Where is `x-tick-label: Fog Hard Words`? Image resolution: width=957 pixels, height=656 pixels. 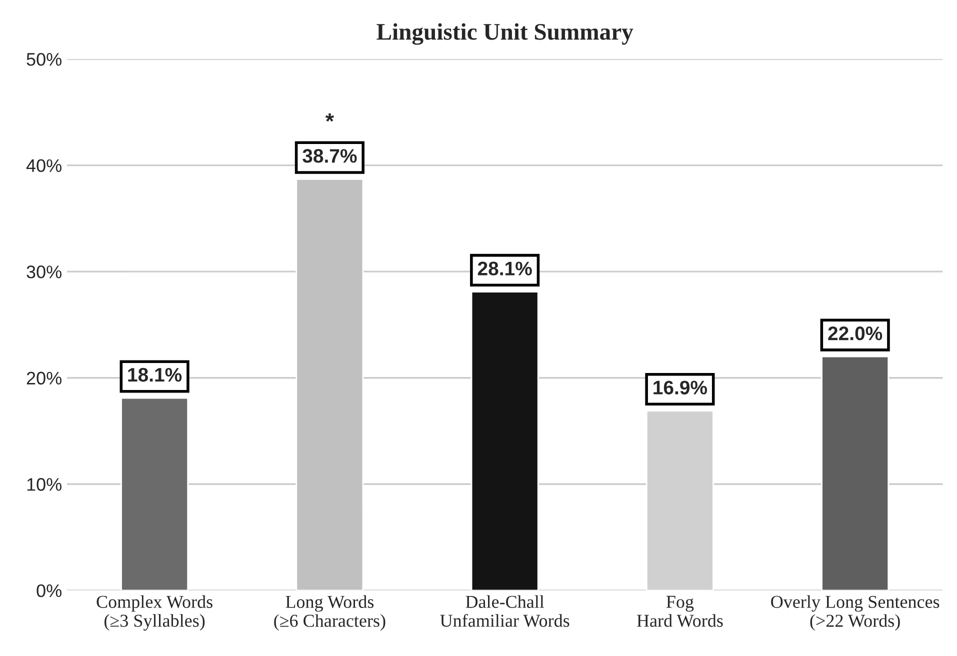 x-tick-label: Fog Hard Words is located at coordinates (679, 611).